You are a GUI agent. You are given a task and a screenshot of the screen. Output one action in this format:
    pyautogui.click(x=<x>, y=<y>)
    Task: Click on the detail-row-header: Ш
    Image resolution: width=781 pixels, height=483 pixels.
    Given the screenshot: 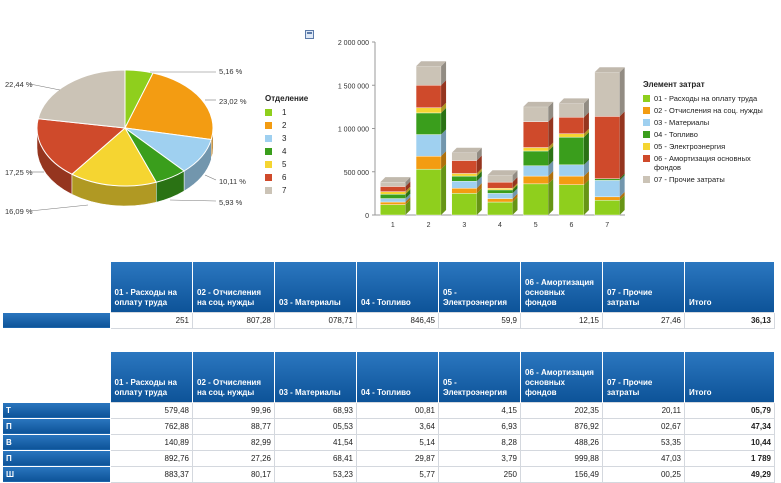 What is the action you would take?
    pyautogui.click(x=56, y=474)
    